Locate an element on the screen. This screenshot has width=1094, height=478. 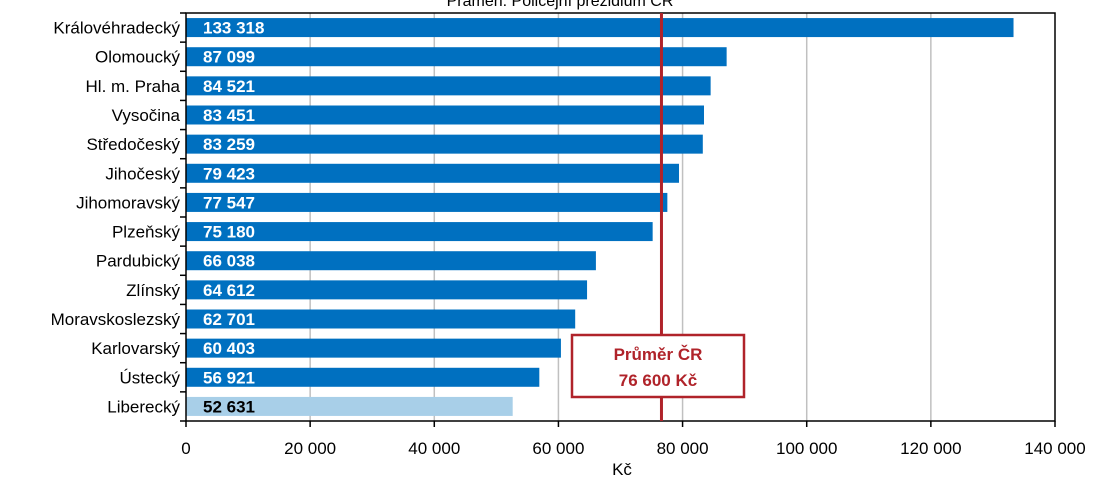
category-label: Středočeský is located at coordinates (133, 144).